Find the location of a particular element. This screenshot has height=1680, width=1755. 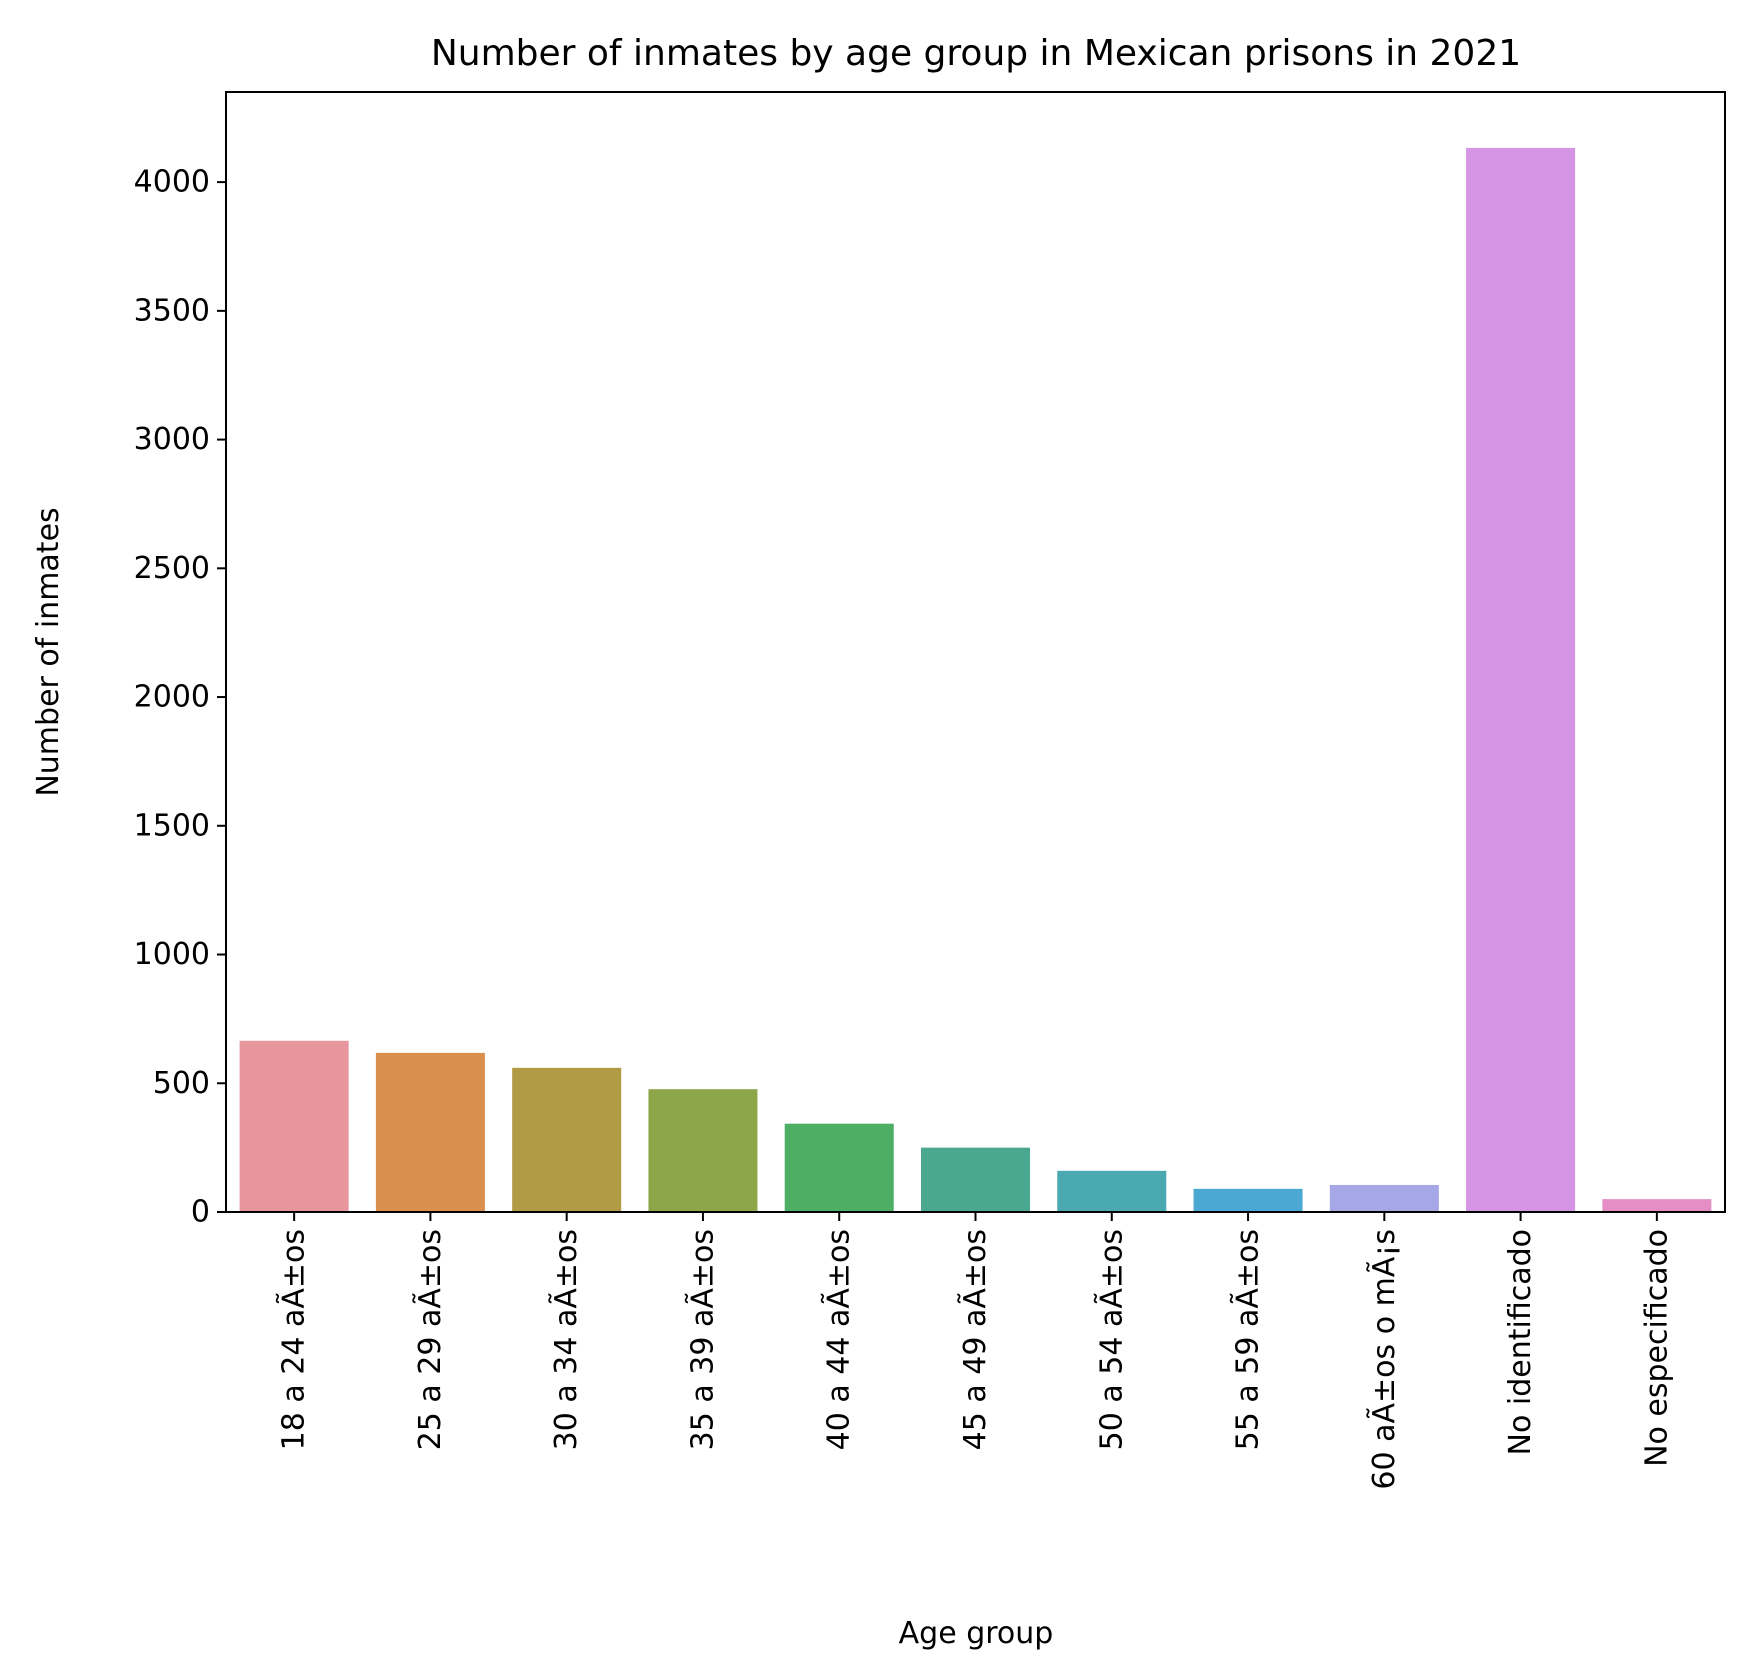

y-axis-label: Number of inmates is located at coordinates (48, 651).